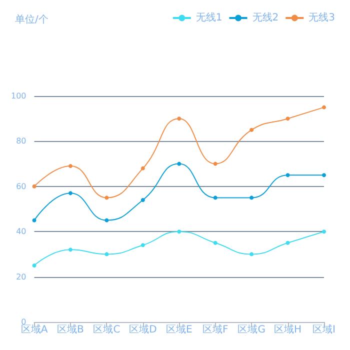 The image size is (350, 350). I want to click on y-tick-label: 20, so click(21, 277).